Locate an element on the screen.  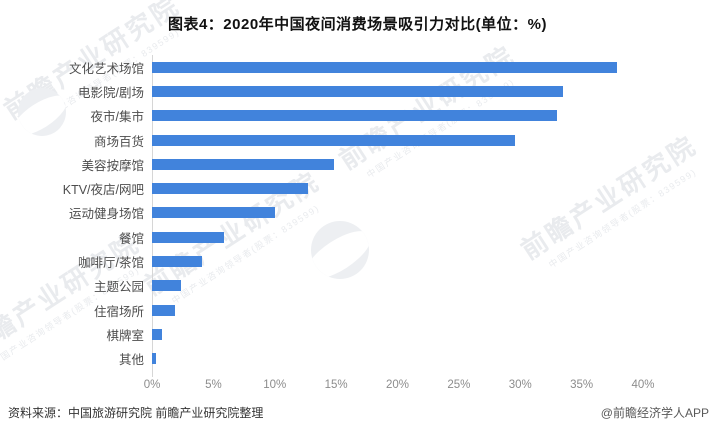
category-label: 美容按摩馆 is located at coordinates (112, 165).